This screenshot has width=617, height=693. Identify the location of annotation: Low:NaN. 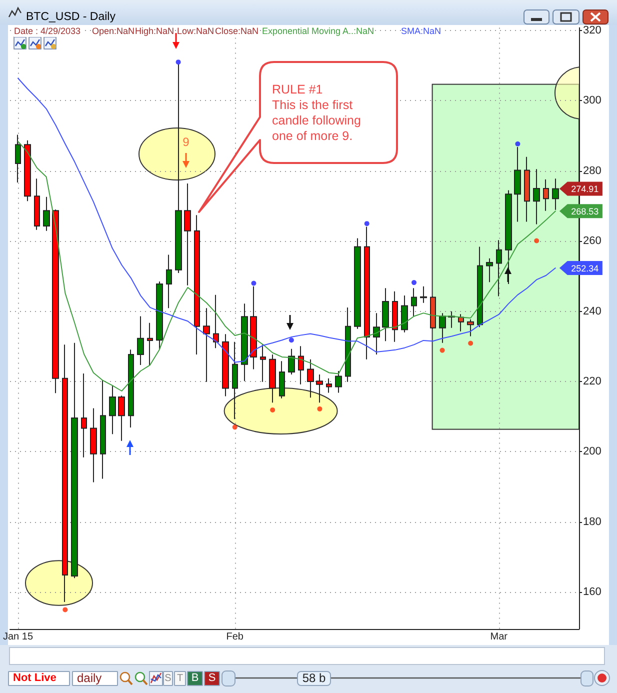
(195, 31).